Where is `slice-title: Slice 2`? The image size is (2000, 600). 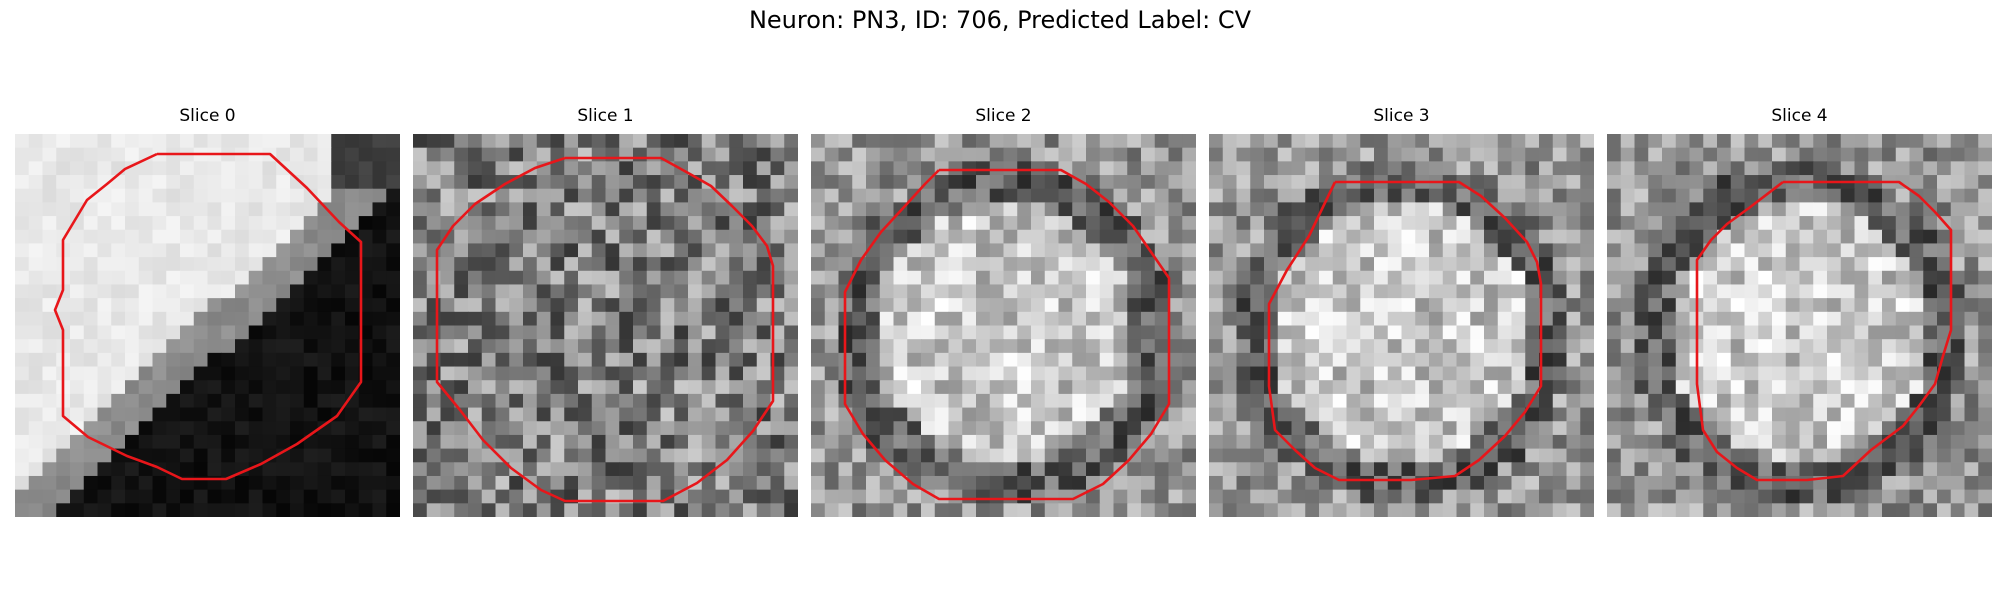 slice-title: Slice 2 is located at coordinates (1003, 116).